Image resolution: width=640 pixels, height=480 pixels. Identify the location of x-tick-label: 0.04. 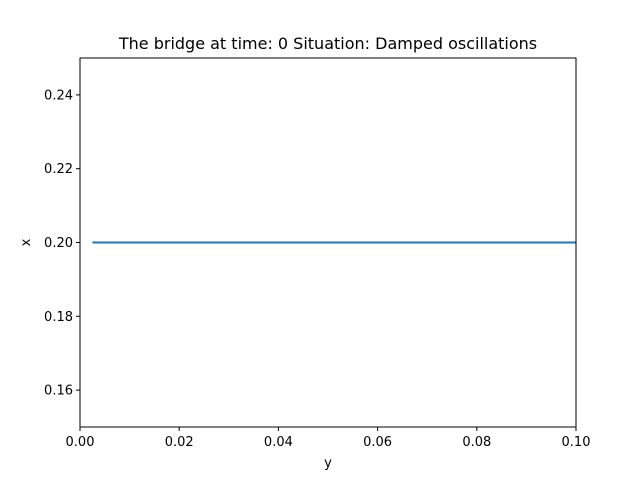
(278, 442).